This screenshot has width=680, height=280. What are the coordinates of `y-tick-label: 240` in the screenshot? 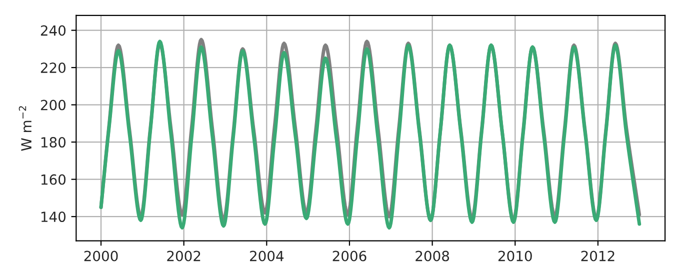 It's located at (53, 30).